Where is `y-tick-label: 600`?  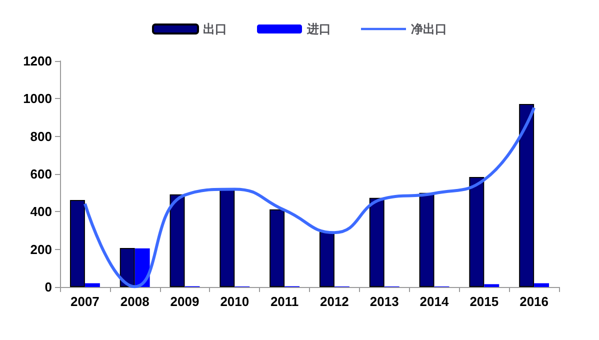
y-tick-label: 600 is located at coordinates (41, 174).